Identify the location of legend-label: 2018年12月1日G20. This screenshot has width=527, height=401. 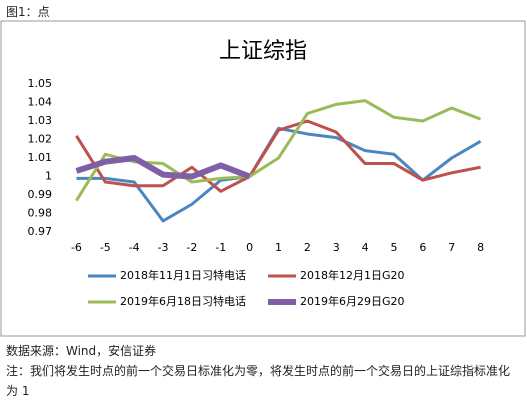
(352, 275).